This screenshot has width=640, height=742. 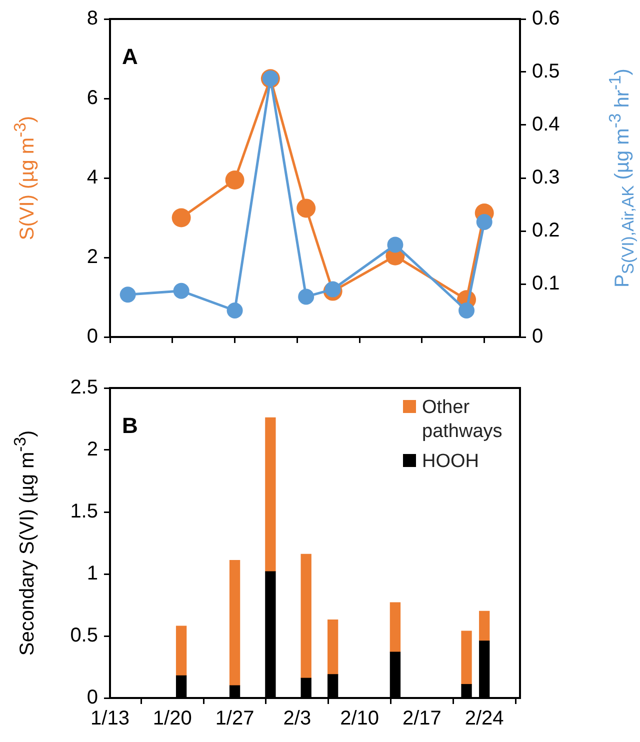 I want to click on y-tick-label: 1, so click(x=92, y=573).